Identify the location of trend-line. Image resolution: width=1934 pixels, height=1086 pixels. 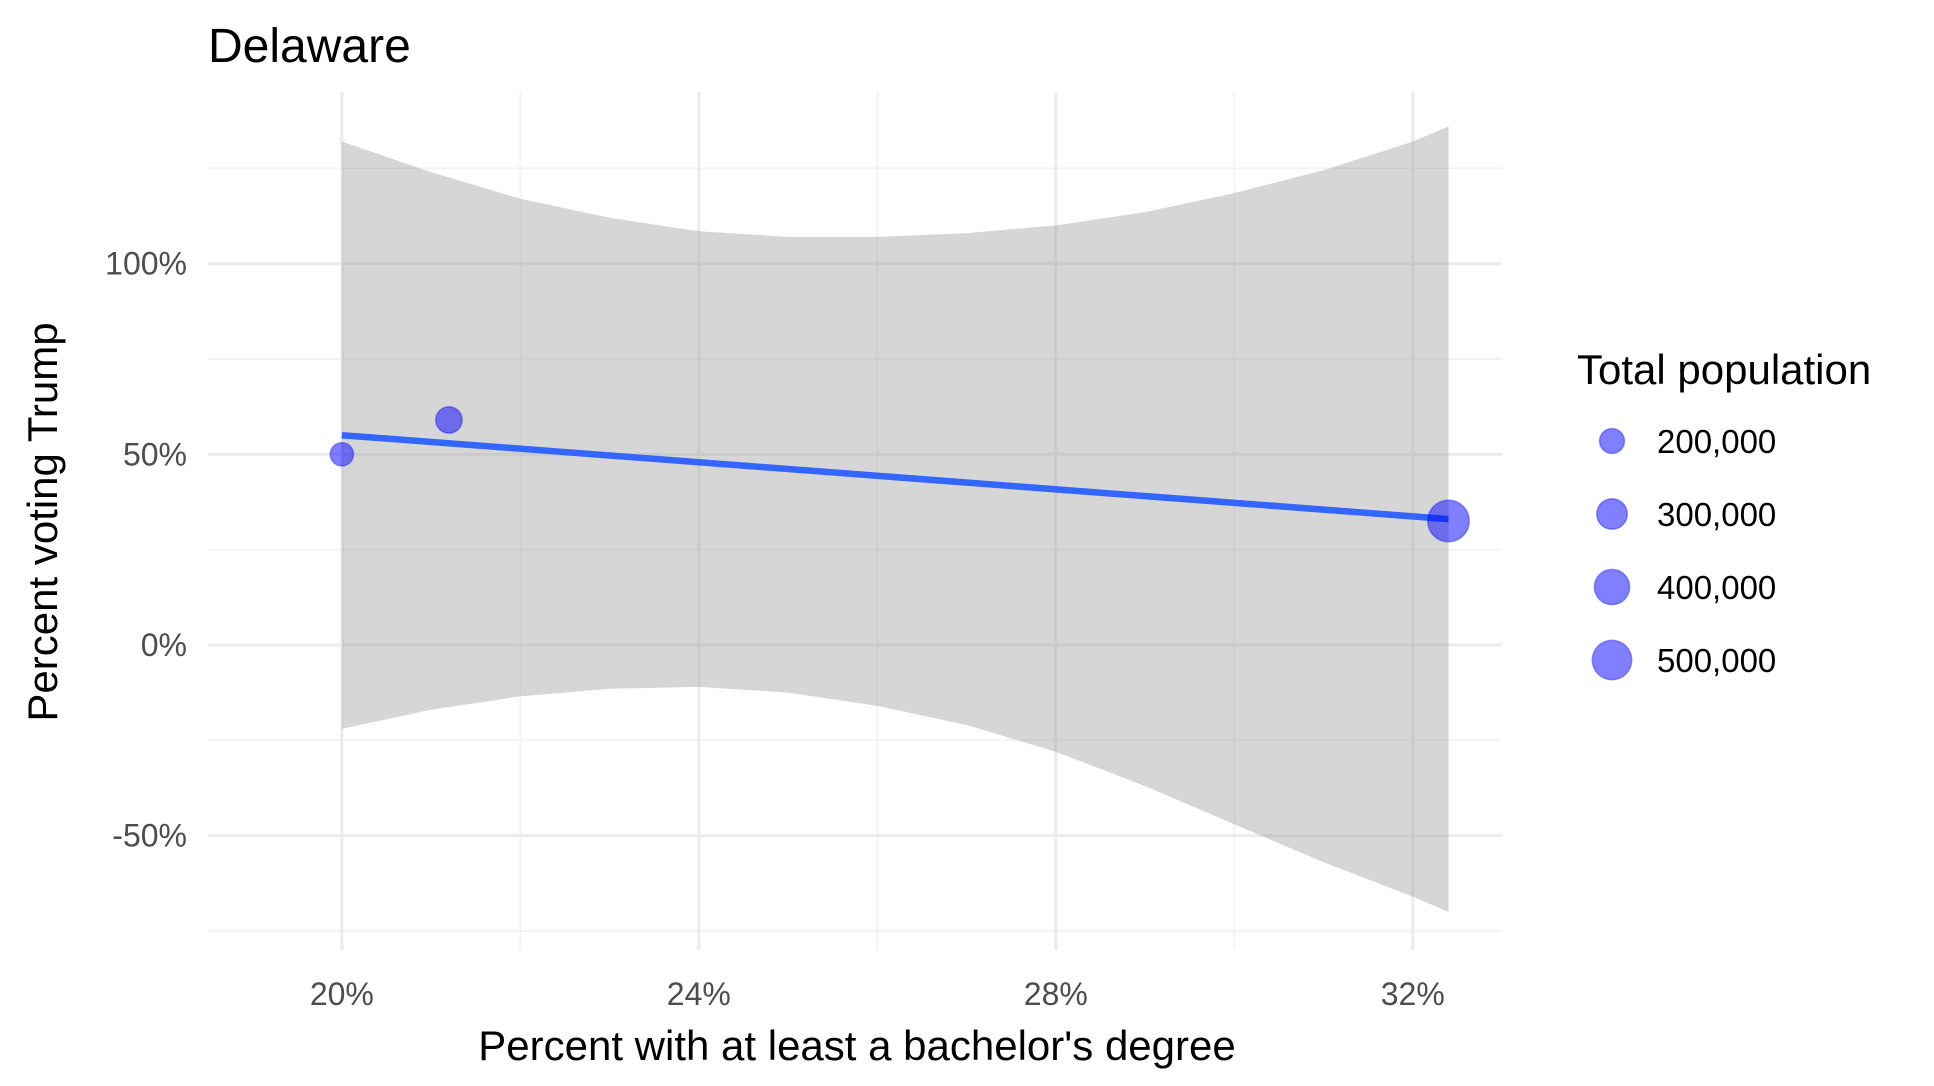
(895, 477).